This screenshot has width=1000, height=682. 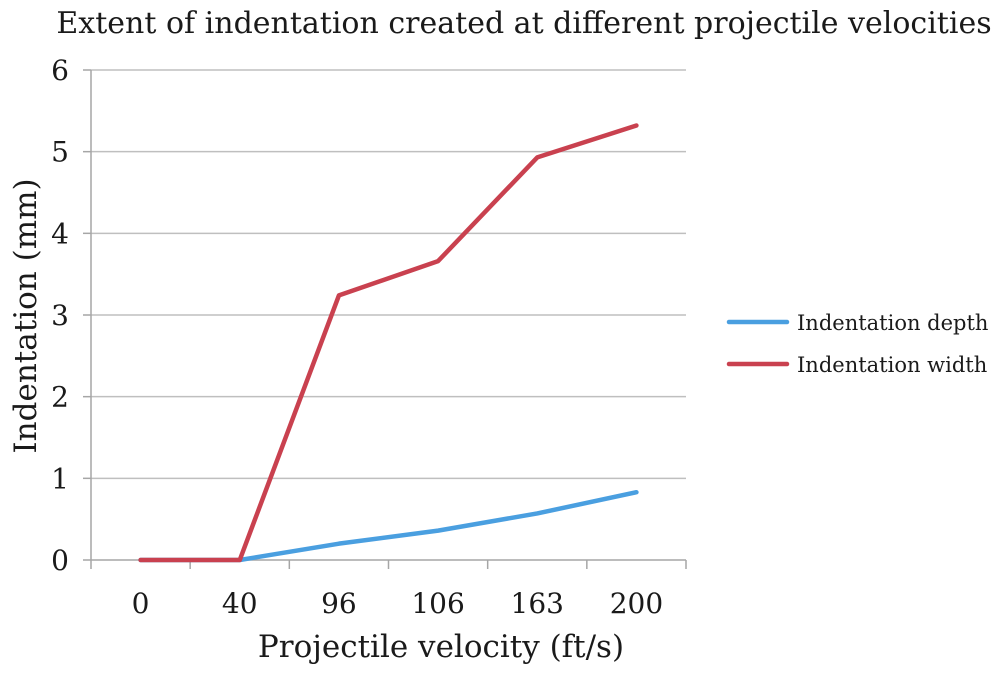 I want to click on y-axis-label: Indentation (mm), so click(x=26, y=315).